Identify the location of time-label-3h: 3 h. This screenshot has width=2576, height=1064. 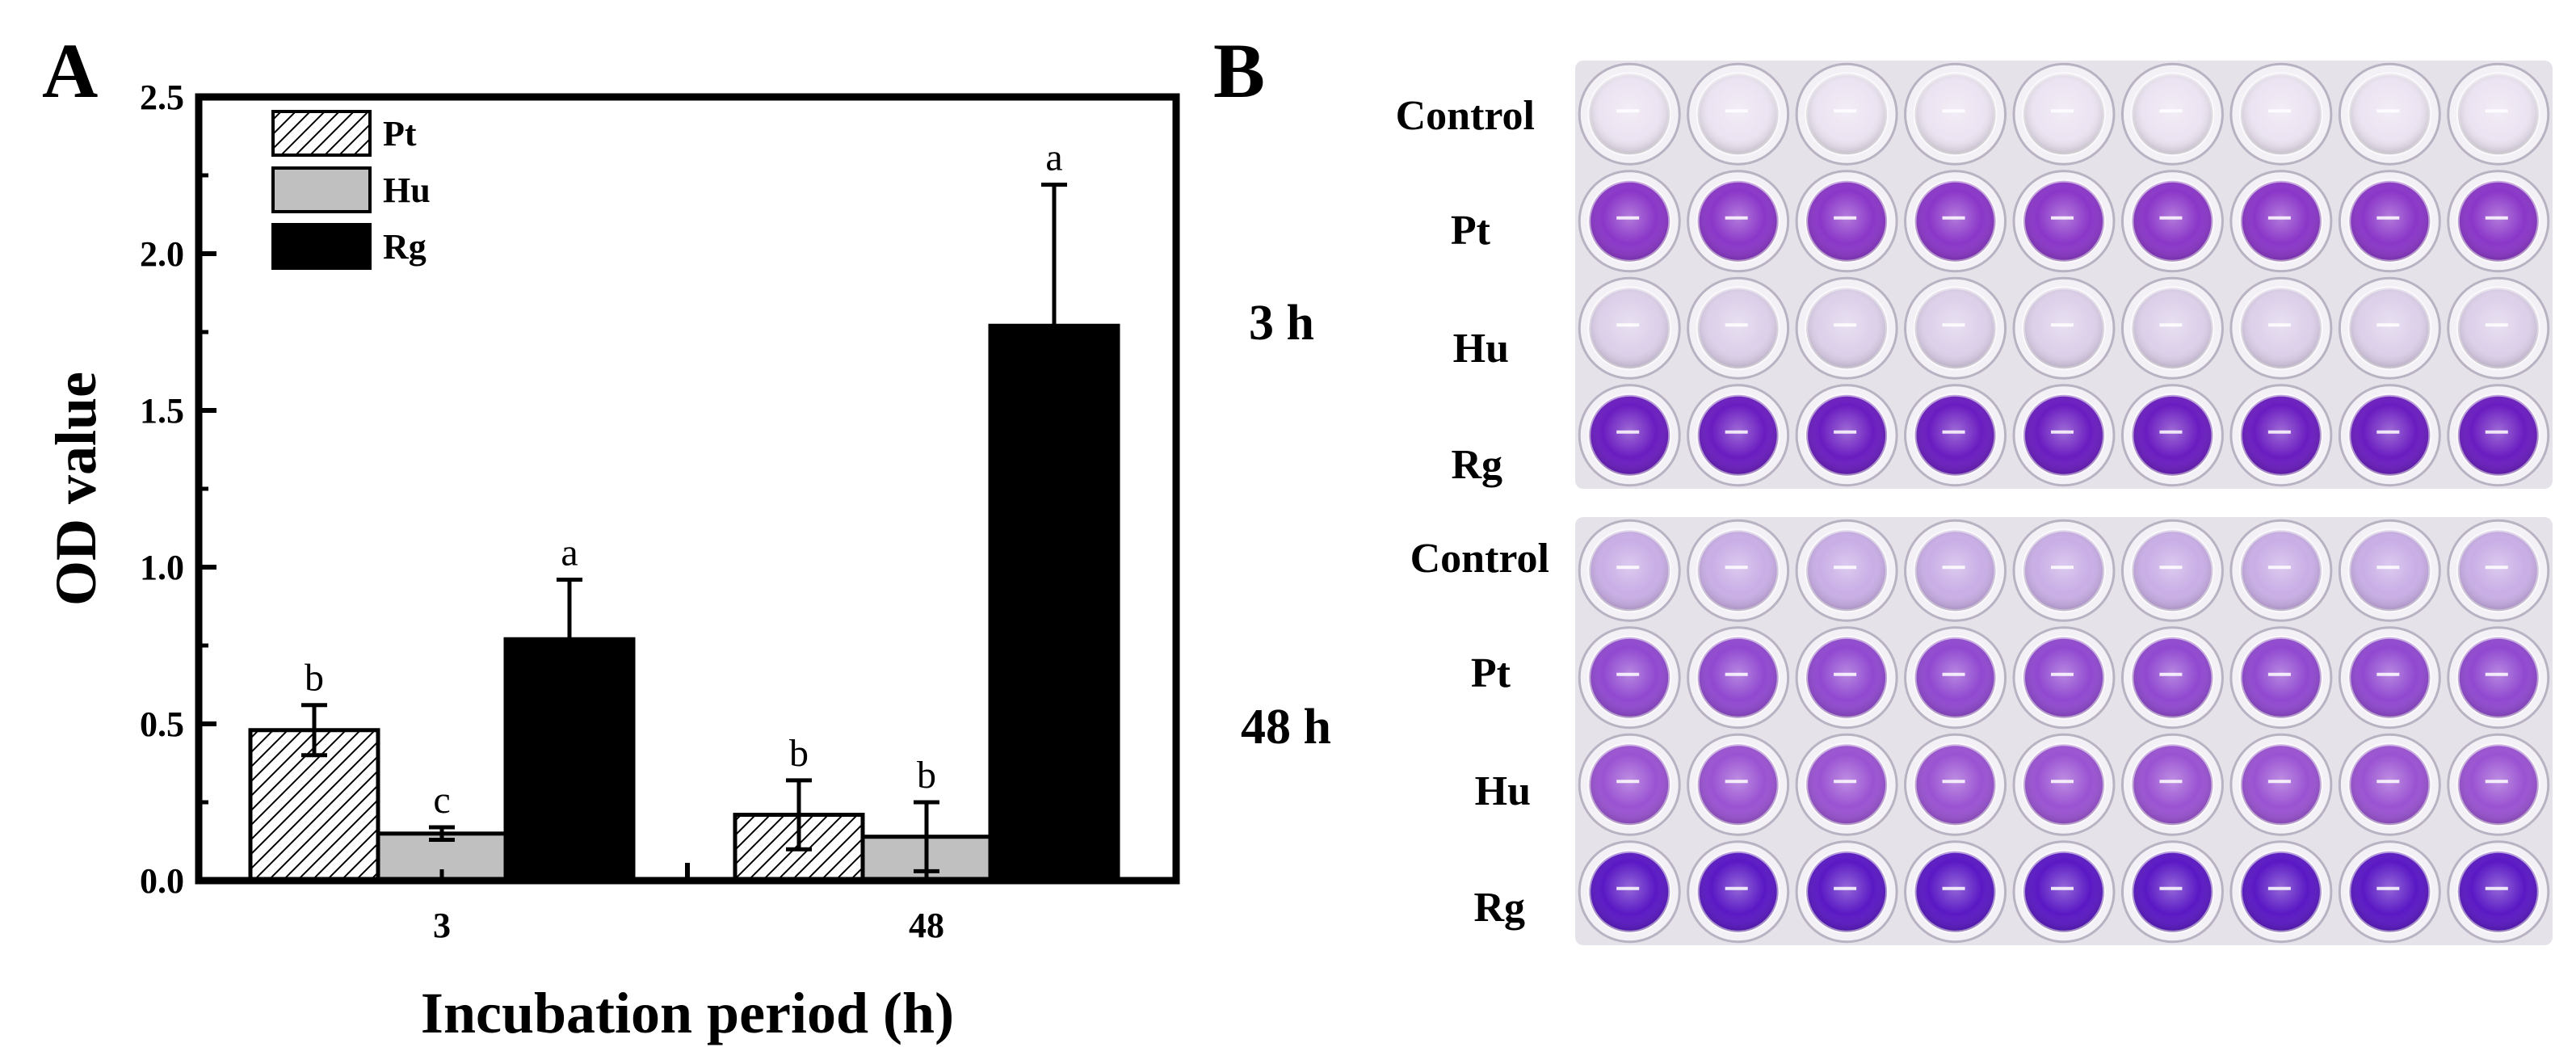
(1282, 323).